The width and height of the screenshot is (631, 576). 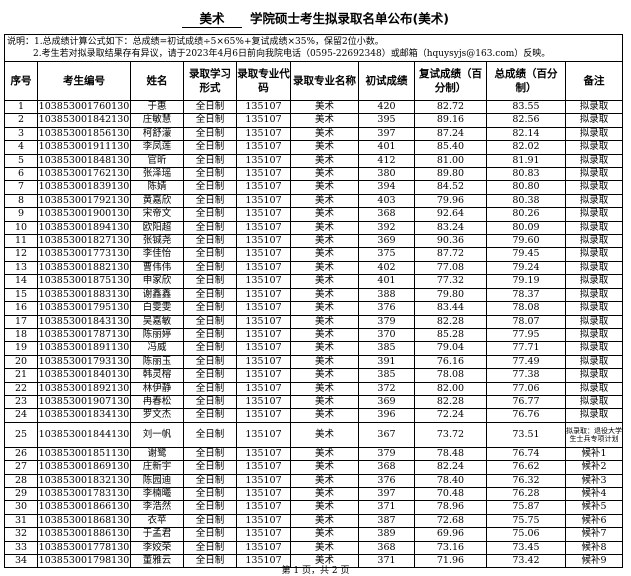 I want to click on cell-prelim-score: 367, so click(x=386, y=434).